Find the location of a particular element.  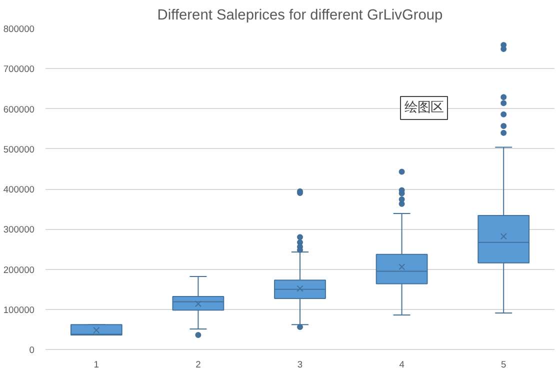

y-tick-label: 300000 is located at coordinates (19, 229).